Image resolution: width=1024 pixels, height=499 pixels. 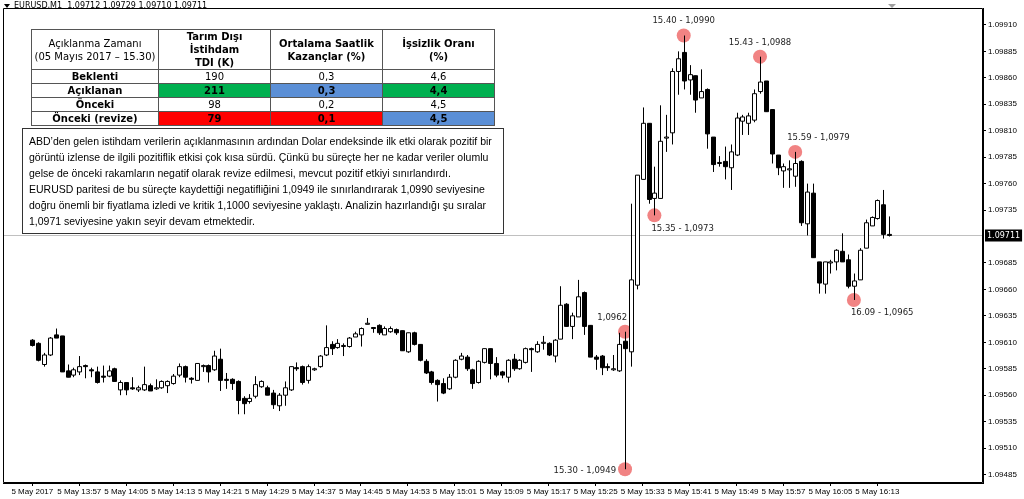 I want to click on annotation: 16.09 - 1,0965, so click(x=882, y=312).